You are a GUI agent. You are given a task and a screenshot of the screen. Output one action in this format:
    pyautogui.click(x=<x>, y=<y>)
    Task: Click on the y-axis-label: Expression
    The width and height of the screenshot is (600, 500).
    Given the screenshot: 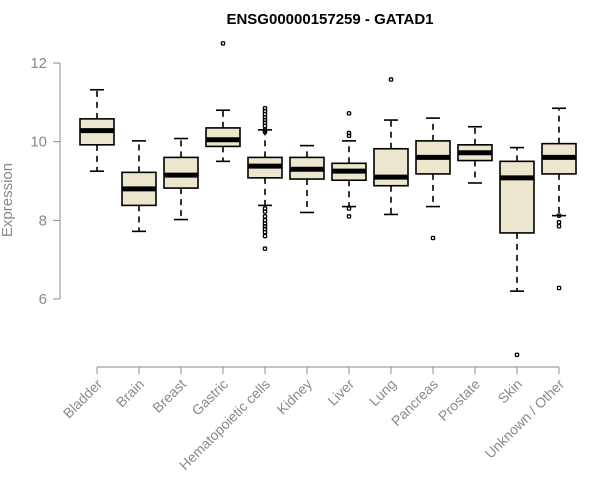 What is the action you would take?
    pyautogui.click(x=8, y=200)
    